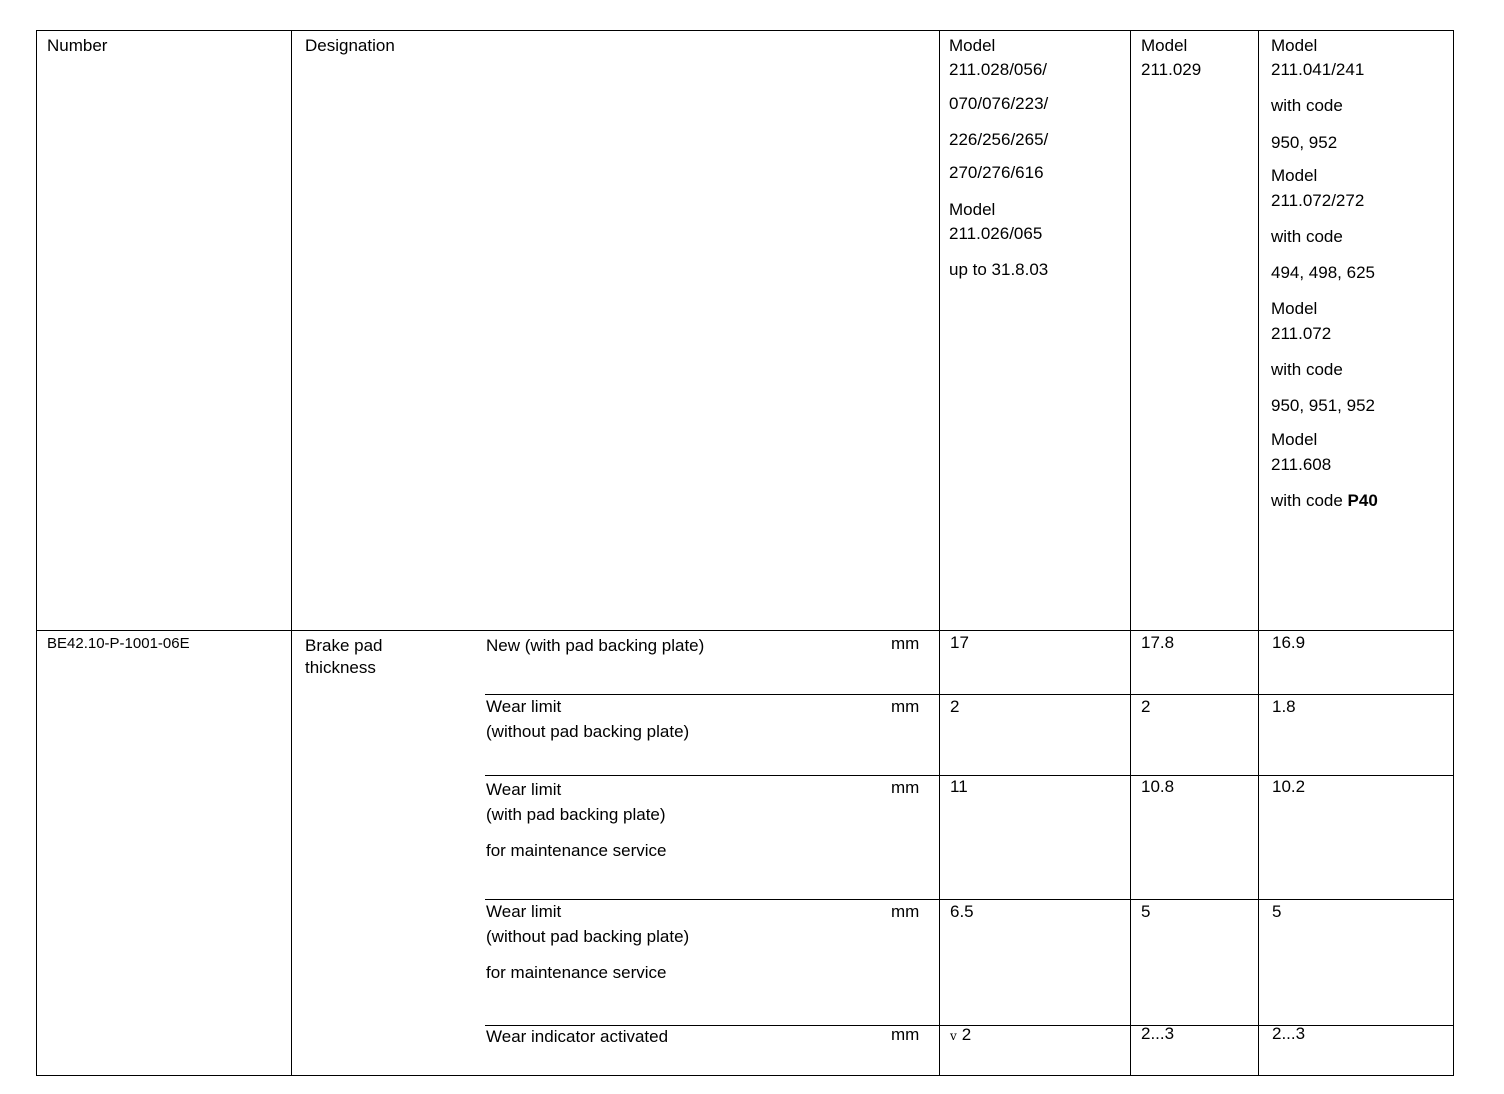  Describe the element at coordinates (344, 645) in the screenshot. I see `designation-line: Brake pad` at that location.